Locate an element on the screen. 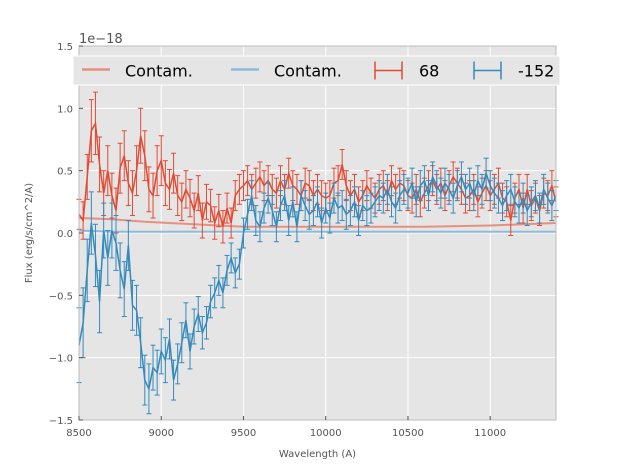  x-tick-label: 11000 is located at coordinates (490, 433).